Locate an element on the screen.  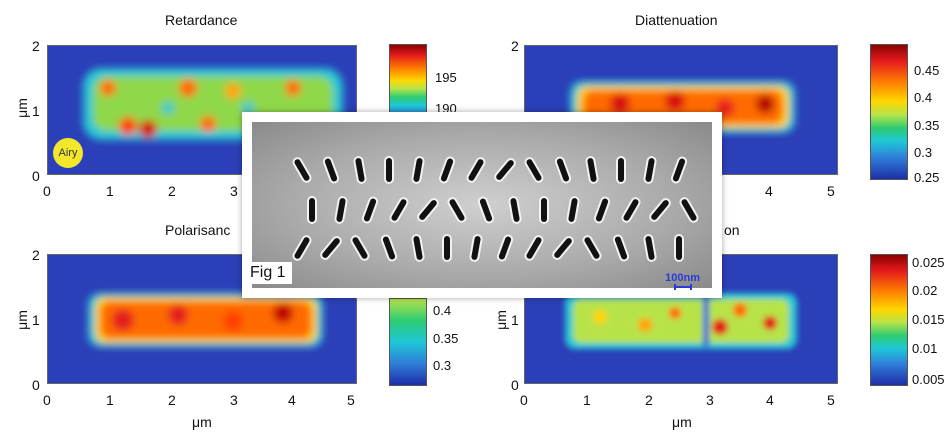
airy-badge: Airy is located at coordinates (68, 153).